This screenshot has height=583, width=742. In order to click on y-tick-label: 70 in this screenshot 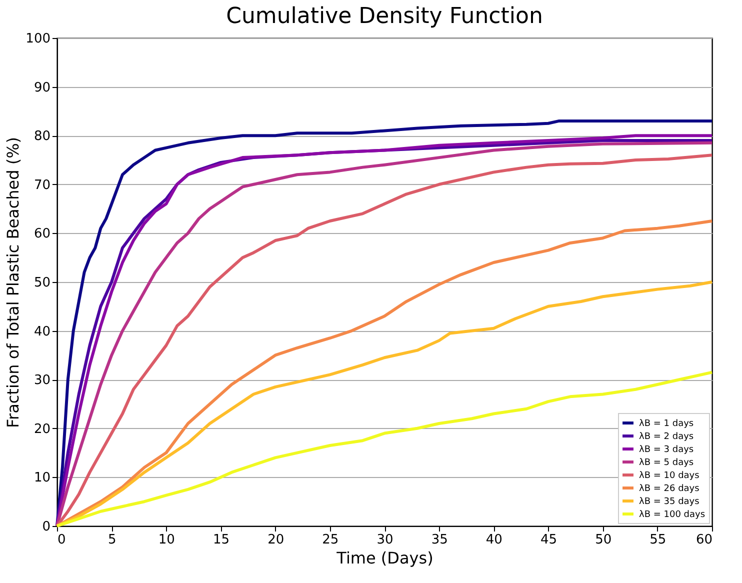, I will do `click(42, 185)`.